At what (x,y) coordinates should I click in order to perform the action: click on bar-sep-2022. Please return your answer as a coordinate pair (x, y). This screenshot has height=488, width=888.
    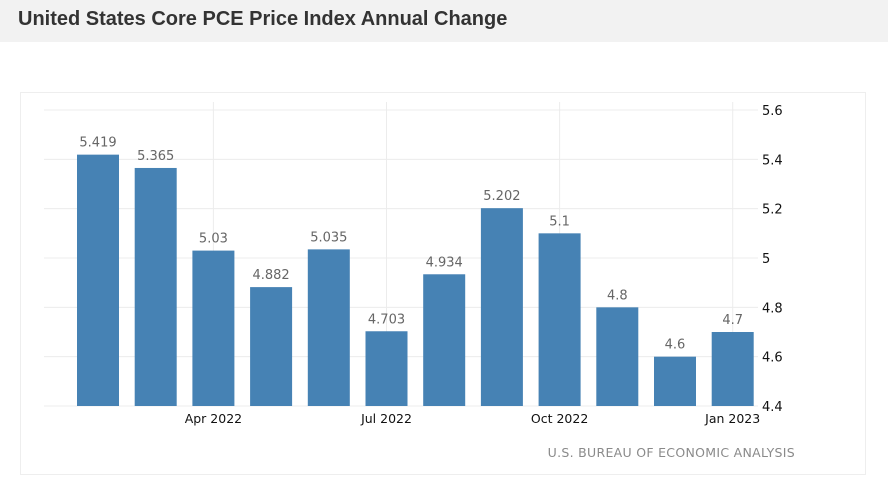
    Looking at the image, I should click on (501, 307).